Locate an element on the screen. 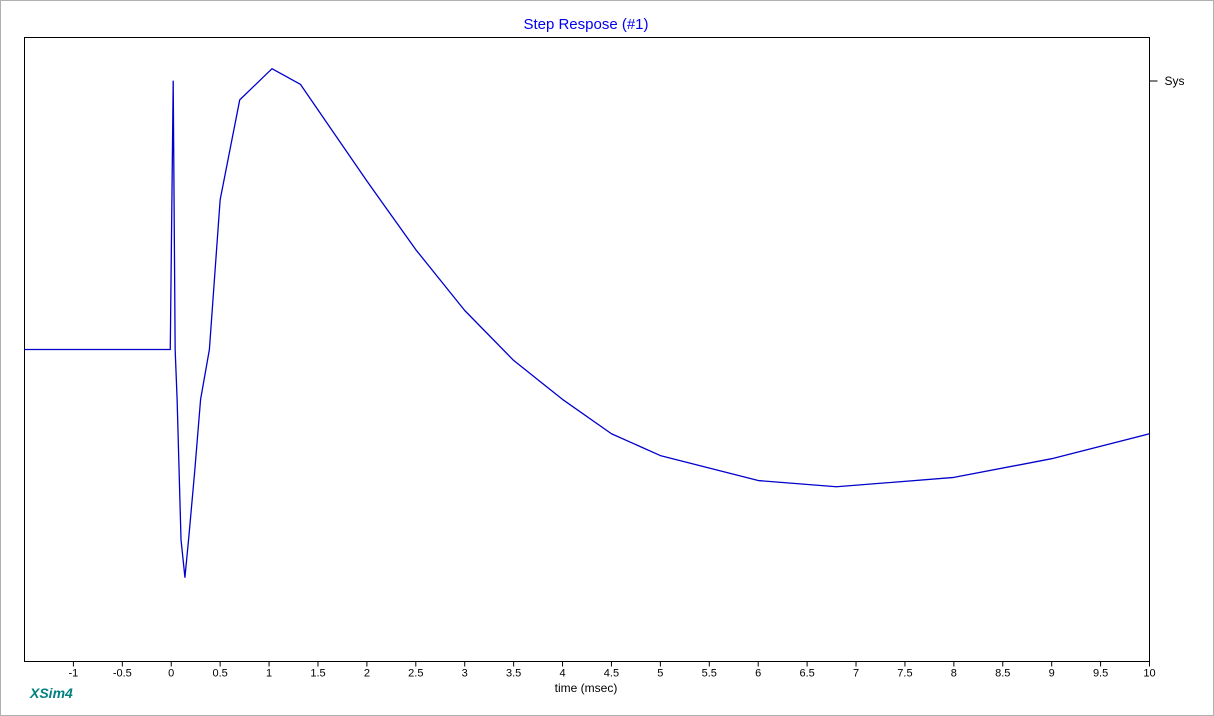  x-tick-label: 8.5 is located at coordinates (1002, 674).